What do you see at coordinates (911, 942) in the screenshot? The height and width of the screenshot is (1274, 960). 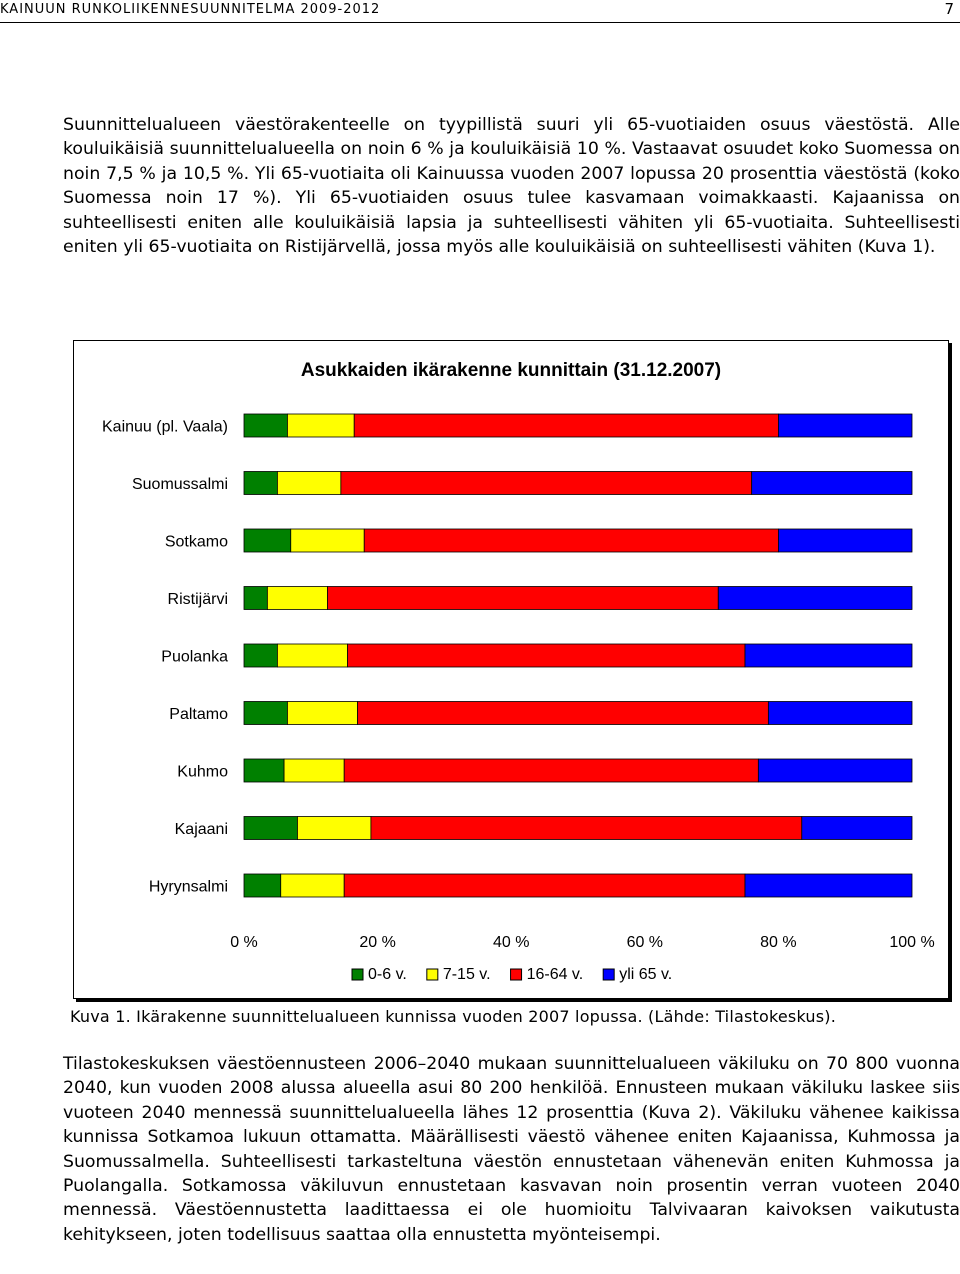 I see `x-tick-label: 100 %` at bounding box center [911, 942].